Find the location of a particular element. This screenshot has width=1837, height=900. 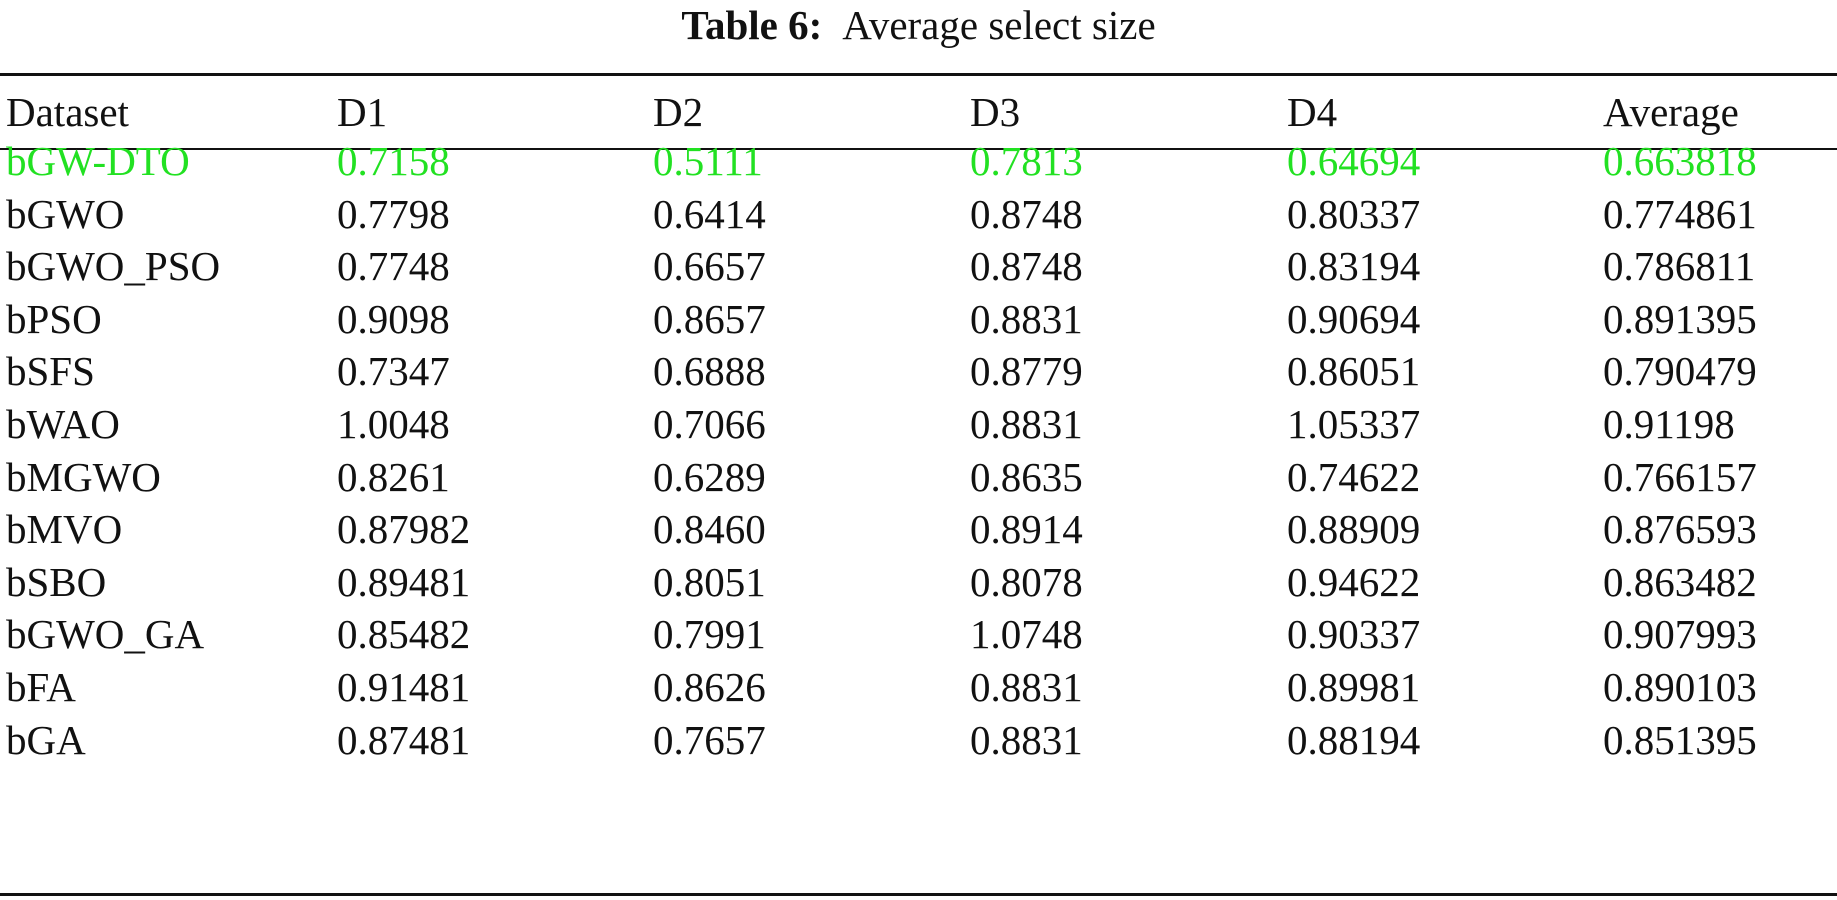

table-row: bFA 0.91481 0.8626 0.8831 0.89981 0.890103 is located at coordinates (918, 687).